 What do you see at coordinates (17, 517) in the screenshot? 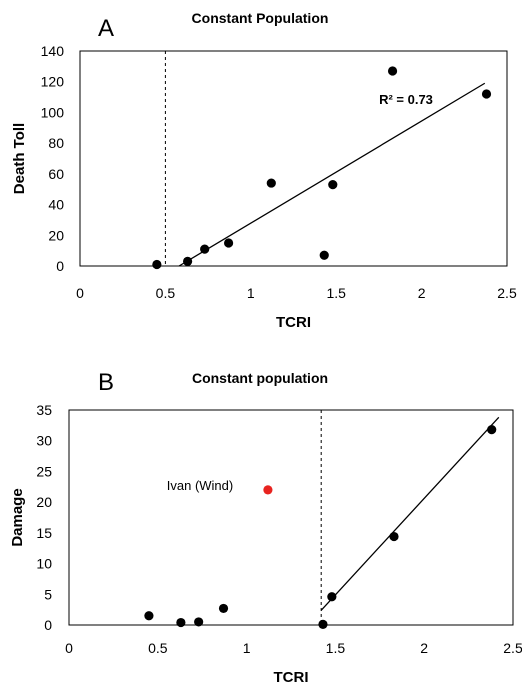
I see `y-axis-title: Damage` at bounding box center [17, 517].